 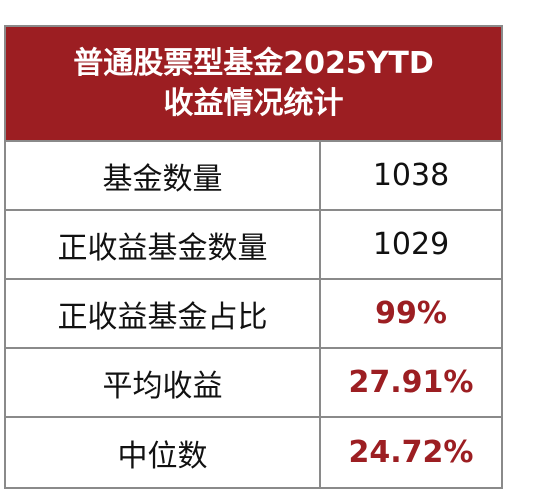 I want to click on table-title-line2: 收益情况统计, so click(x=253, y=103).